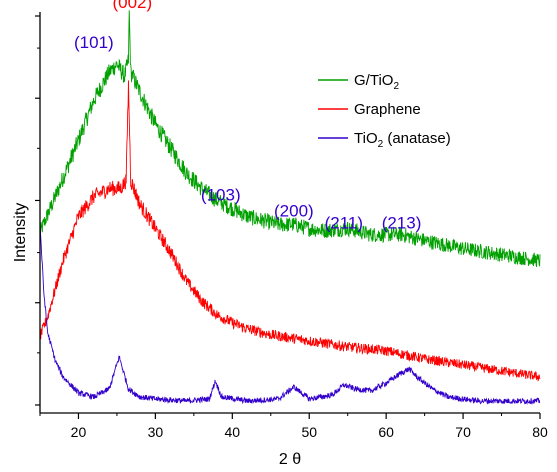 The height and width of the screenshot is (472, 557). I want to click on peak-label-6: (213), so click(402, 223).